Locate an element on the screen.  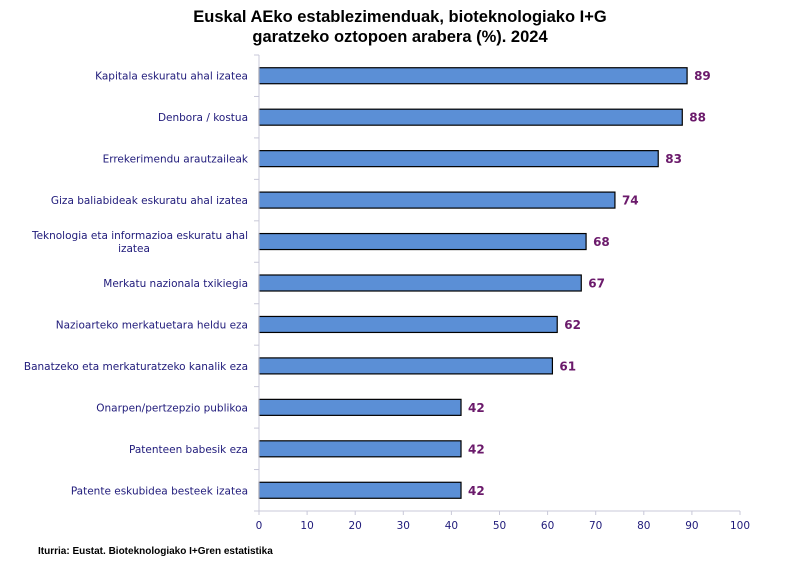
x-tick-label: 90 is located at coordinates (691, 526).